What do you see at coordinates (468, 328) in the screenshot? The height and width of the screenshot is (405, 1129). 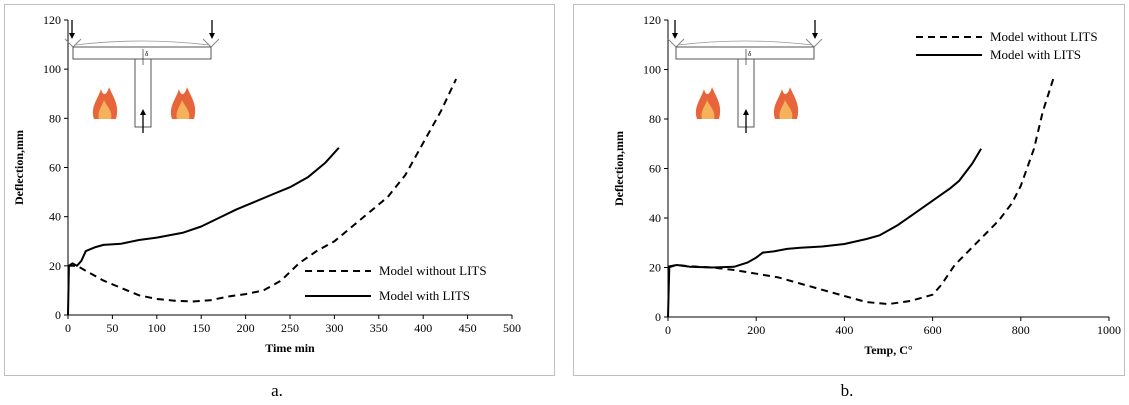 I see `x-tick-label: 450` at bounding box center [468, 328].